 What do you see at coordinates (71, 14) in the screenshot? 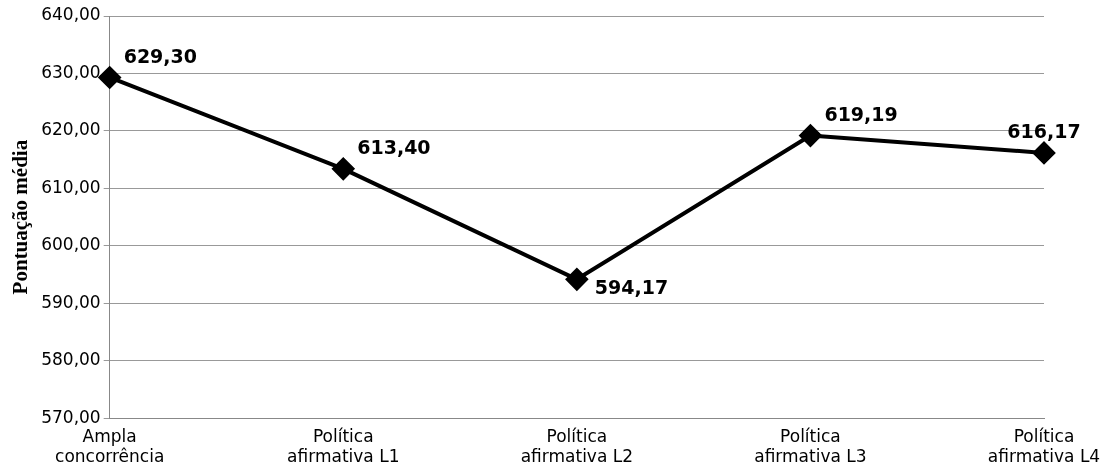
I see `y-tick-label: 640,00` at bounding box center [71, 14].